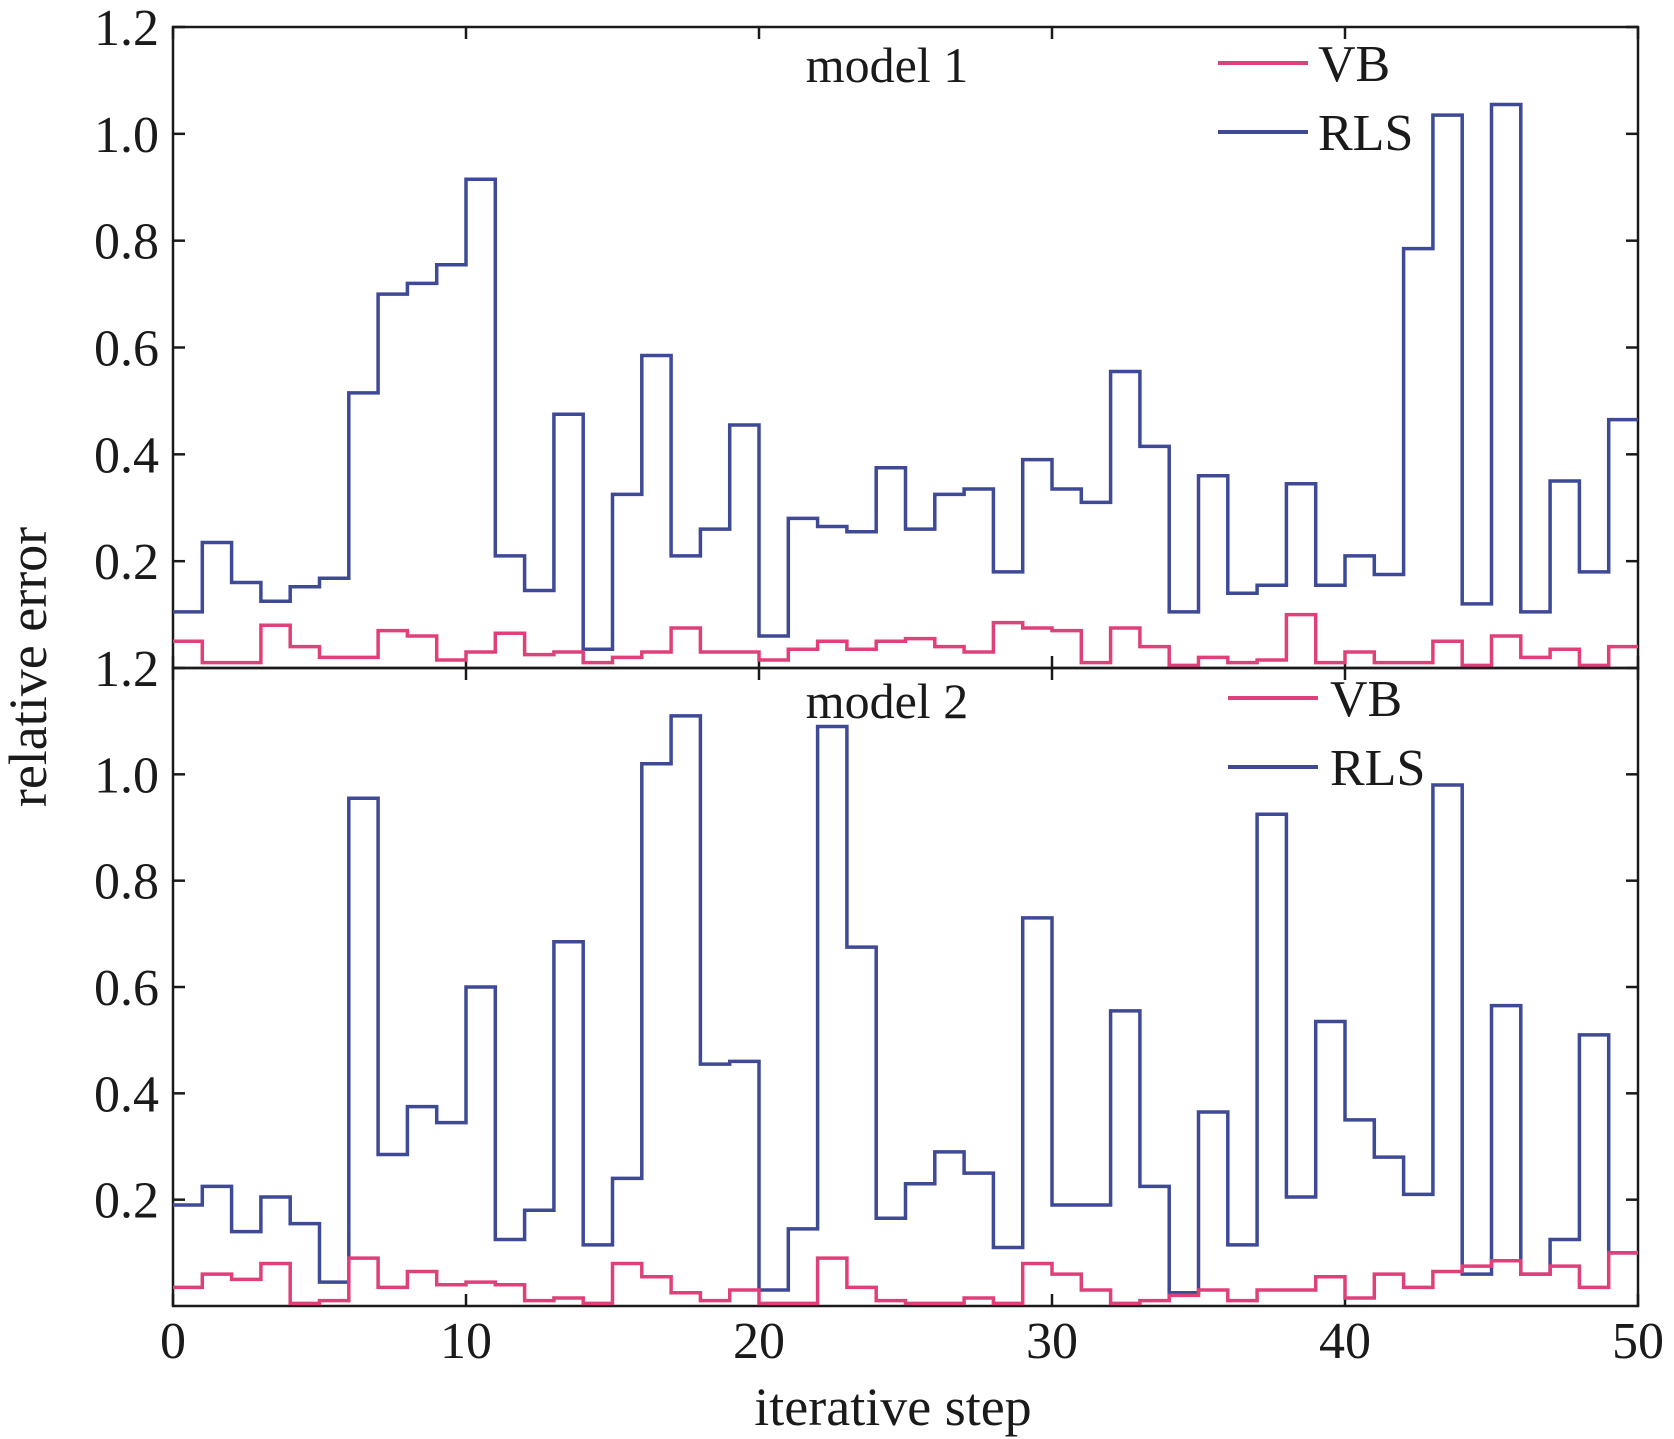 The width and height of the screenshot is (1674, 1439). I want to click on x-tick-label: 40, so click(1345, 1341).